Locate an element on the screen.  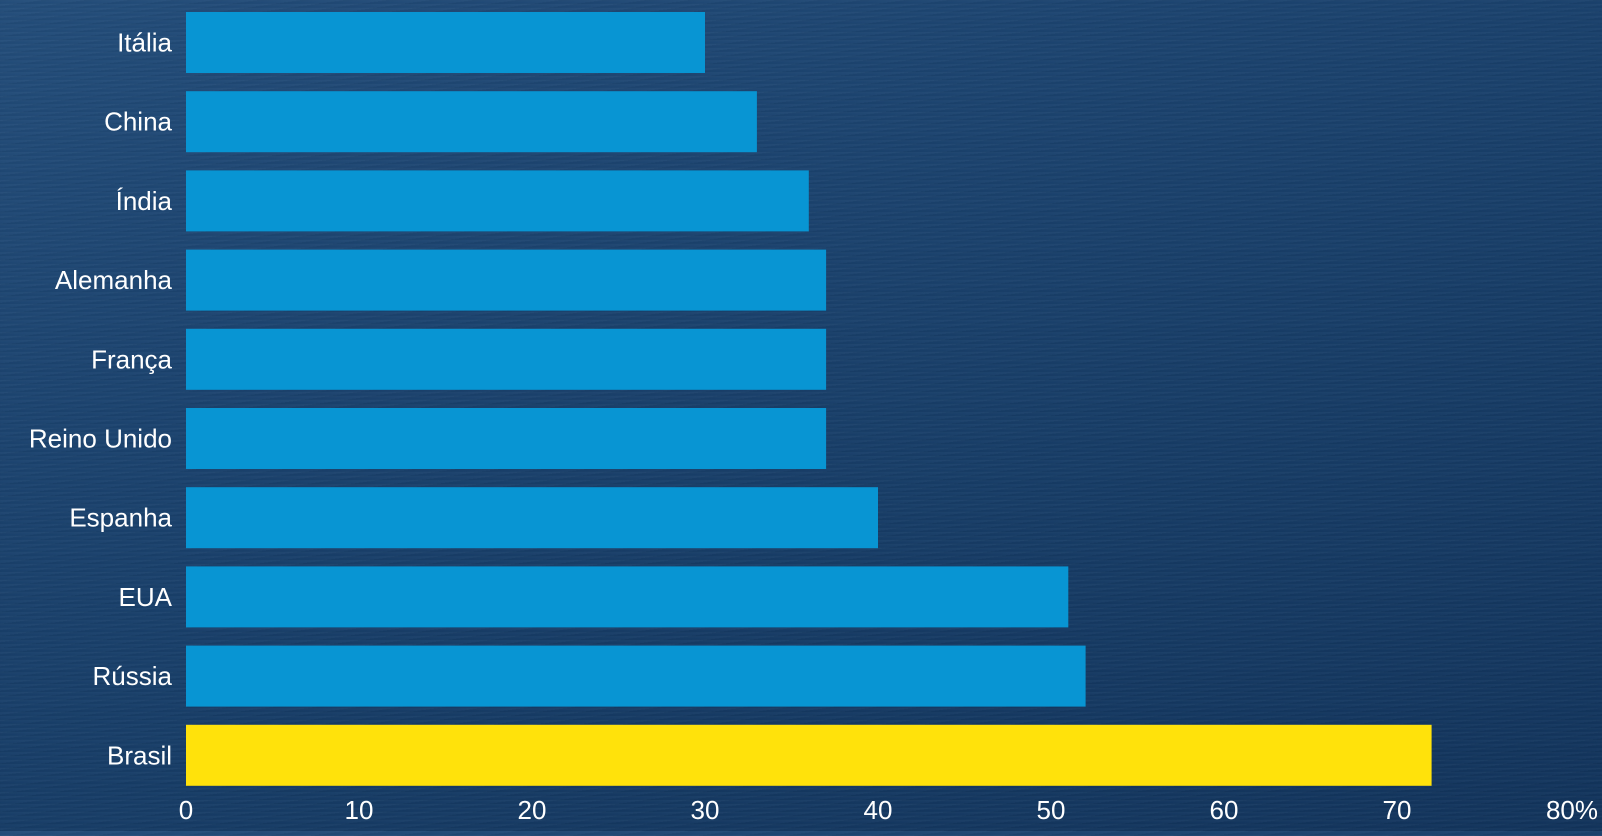
x-tick-label: 60 is located at coordinates (1224, 810).